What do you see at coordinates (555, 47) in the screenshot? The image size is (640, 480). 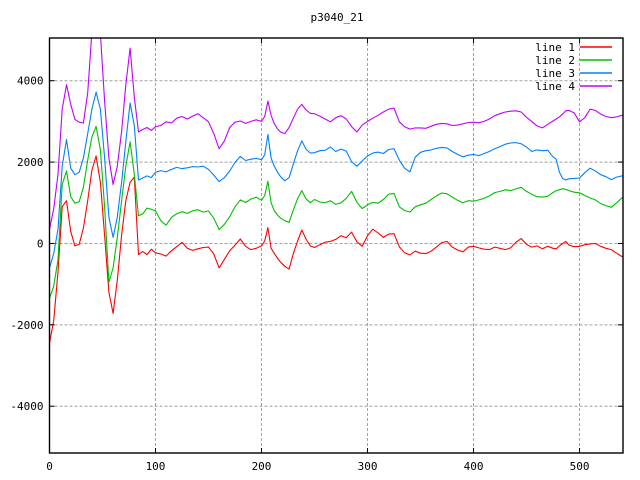 I see `legend-label-1: line 1` at bounding box center [555, 47].